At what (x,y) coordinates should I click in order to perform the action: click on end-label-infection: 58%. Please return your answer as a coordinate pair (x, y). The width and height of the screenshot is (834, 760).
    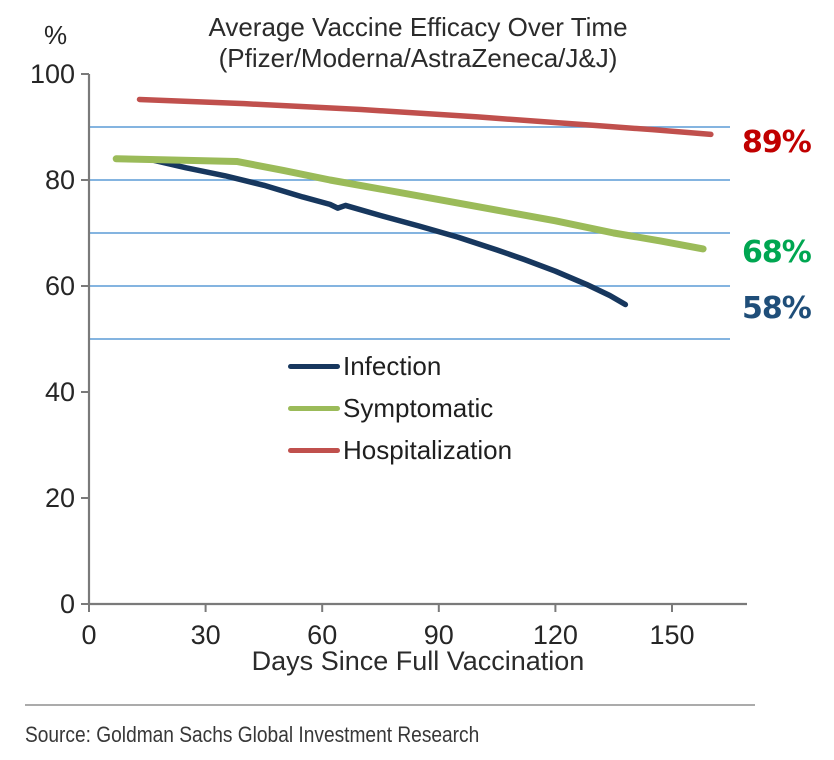
    Looking at the image, I should click on (777, 308).